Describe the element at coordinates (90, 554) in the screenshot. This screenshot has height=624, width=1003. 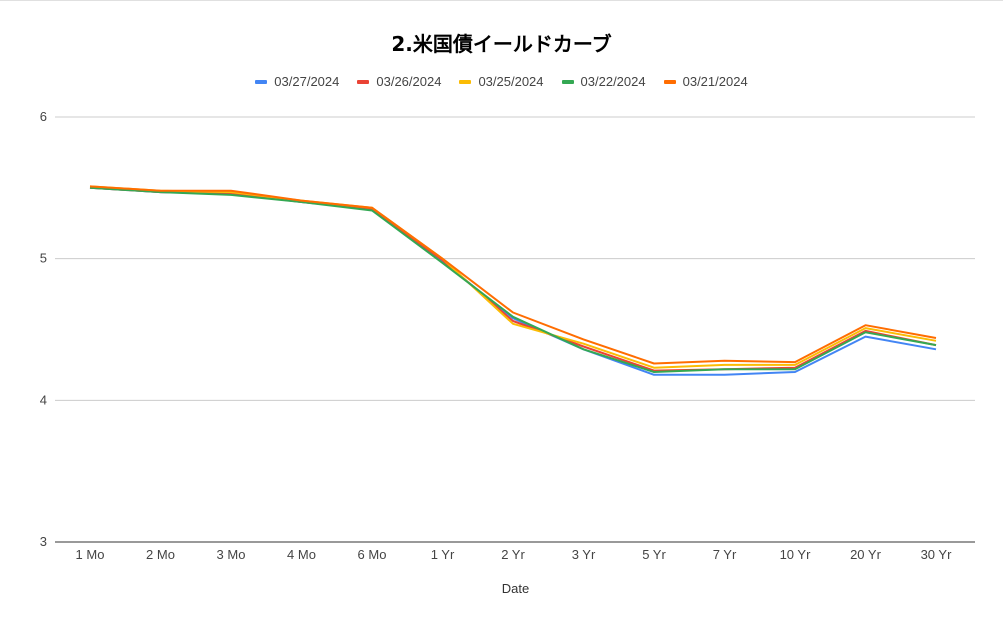
I see `x-tick-label: 1 Mo` at that location.